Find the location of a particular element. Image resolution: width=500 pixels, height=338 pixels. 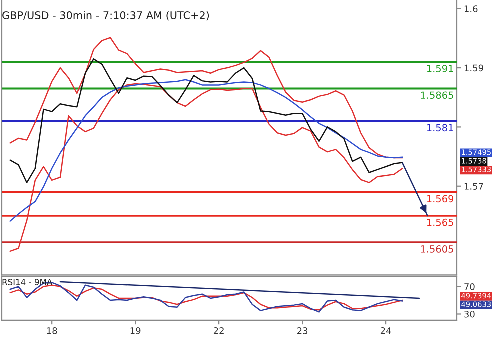

ref-line-label: 1.591 is located at coordinates (440, 68).